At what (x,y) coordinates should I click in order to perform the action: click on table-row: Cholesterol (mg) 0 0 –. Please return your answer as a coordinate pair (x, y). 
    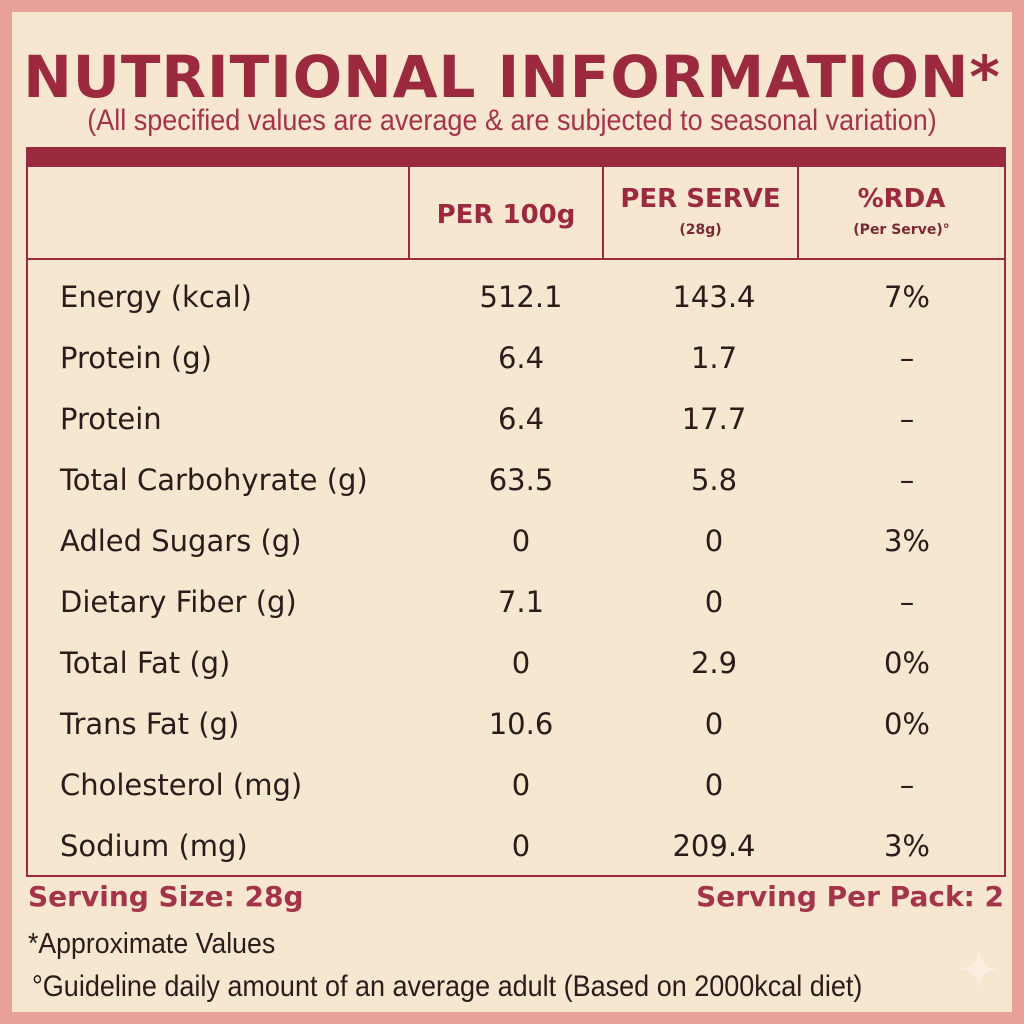
    Looking at the image, I should click on (516, 786).